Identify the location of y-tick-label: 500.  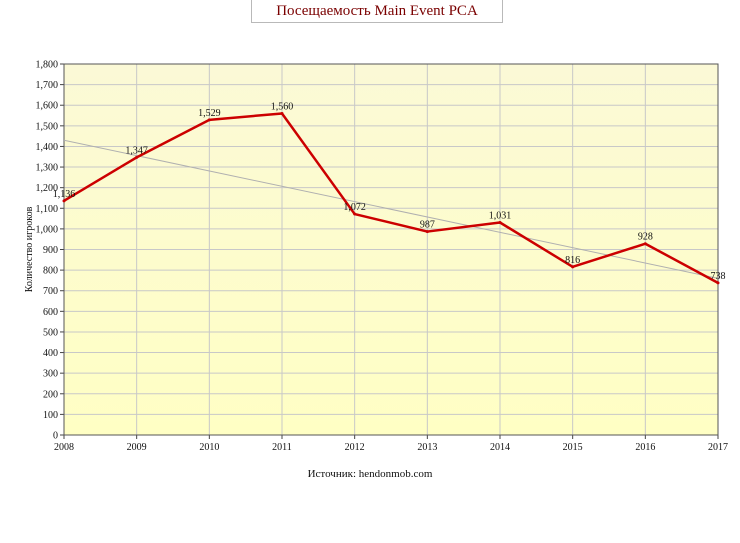
(50, 332).